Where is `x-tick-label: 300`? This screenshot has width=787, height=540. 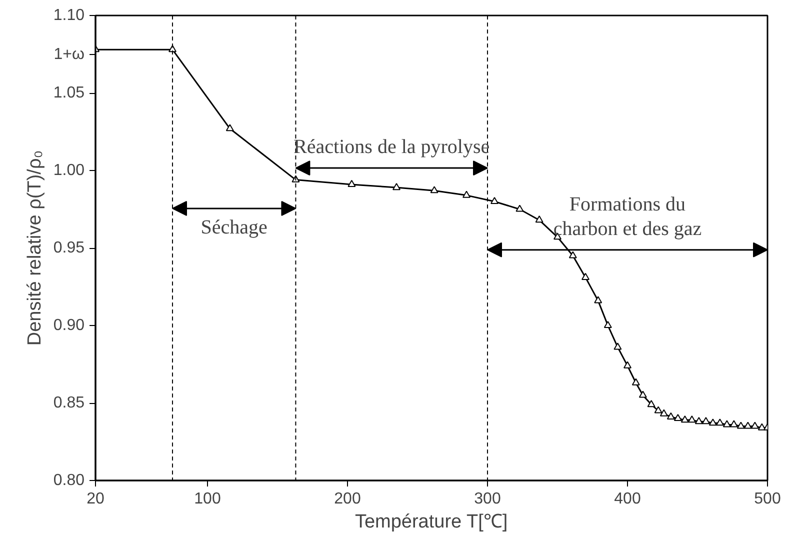
x-tick-label: 300 is located at coordinates (487, 499).